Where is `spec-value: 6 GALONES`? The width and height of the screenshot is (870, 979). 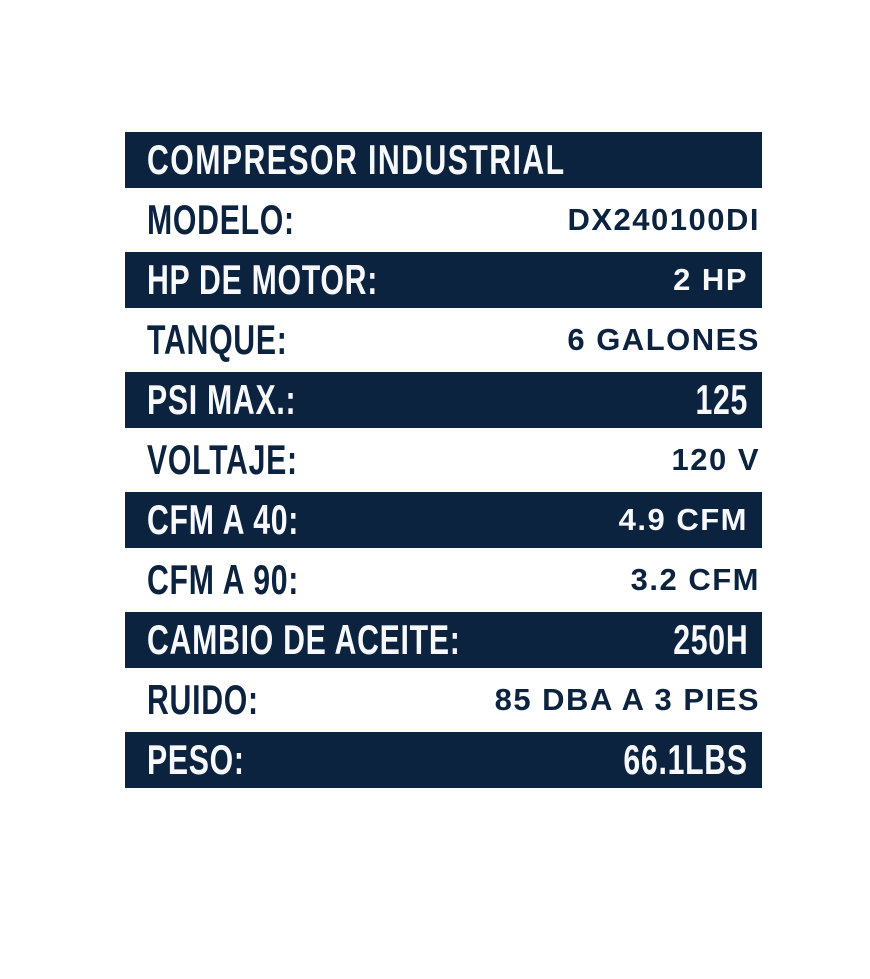 spec-value: 6 GALONES is located at coordinates (663, 339).